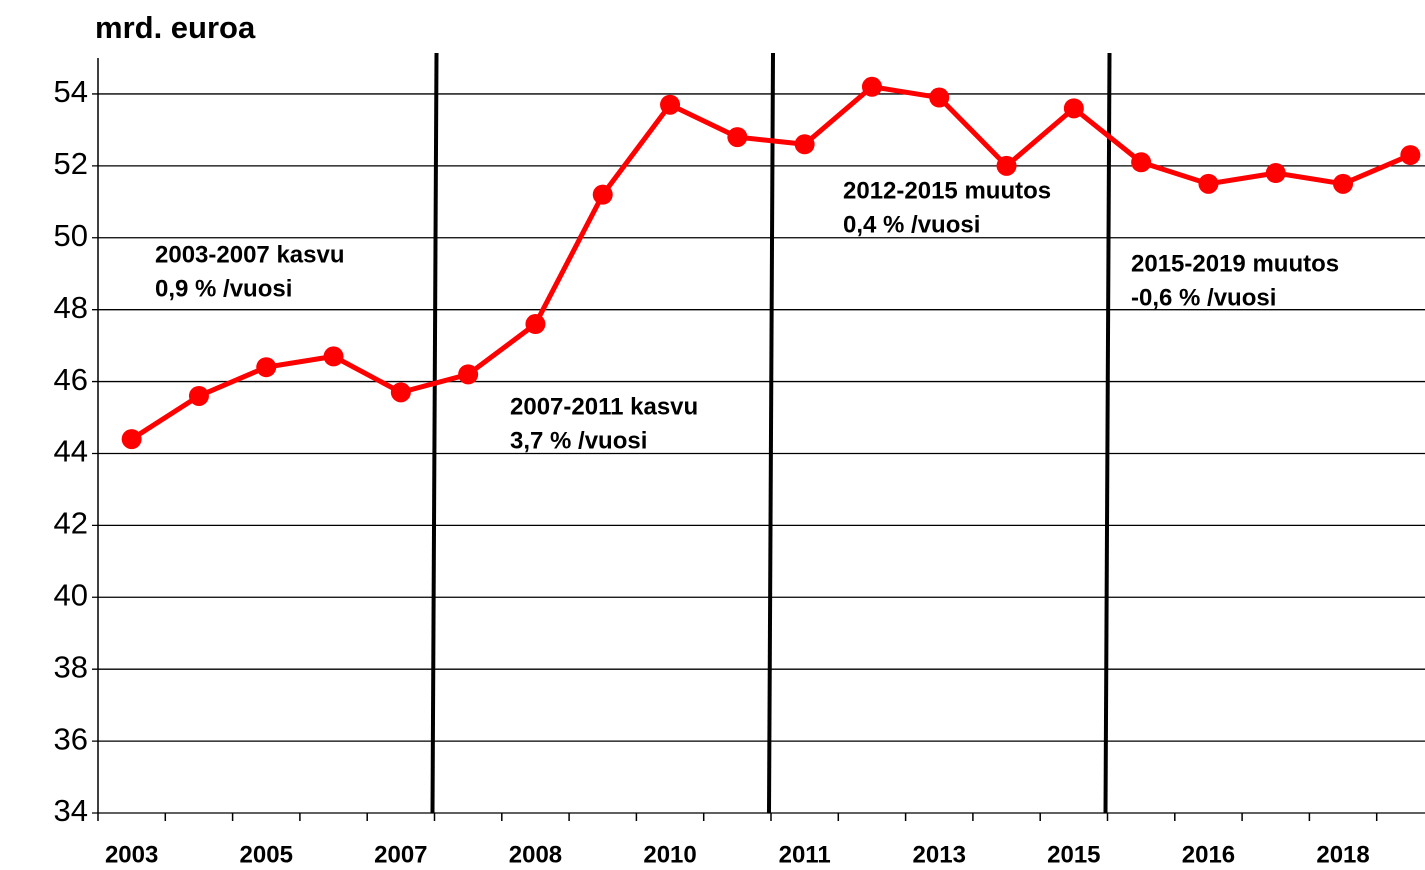  I want to click on annotation: 2003-2007 kasvu, so click(250, 254).